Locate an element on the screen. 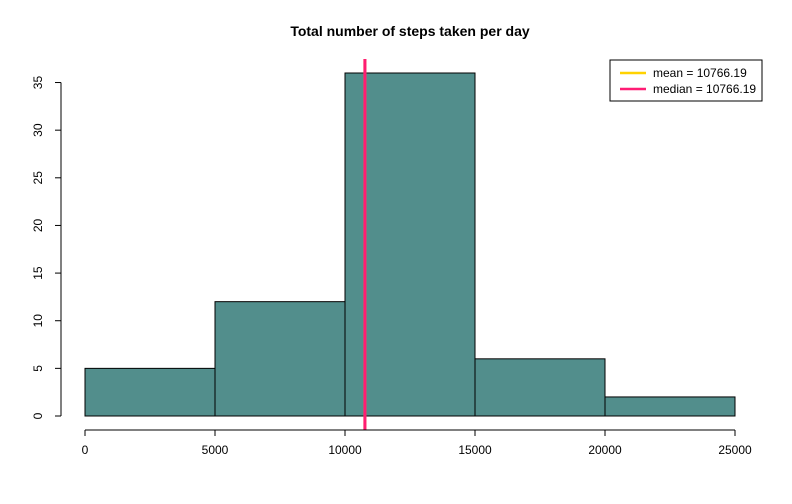 The image size is (792, 504). x-tick-label: 0 is located at coordinates (85, 450).